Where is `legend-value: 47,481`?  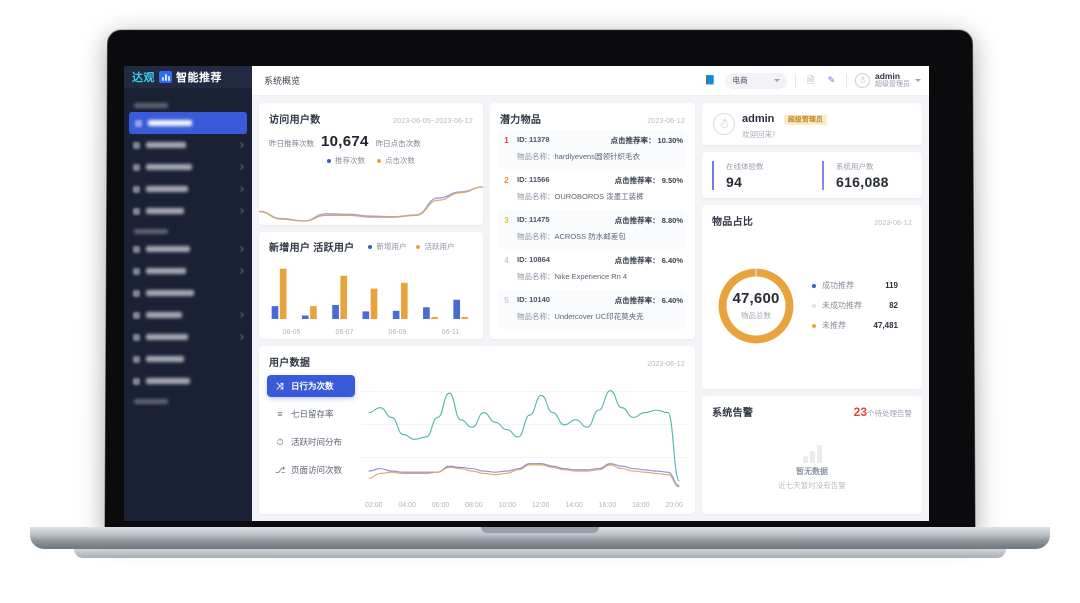
legend-value: 47,481 is located at coordinates (885, 325).